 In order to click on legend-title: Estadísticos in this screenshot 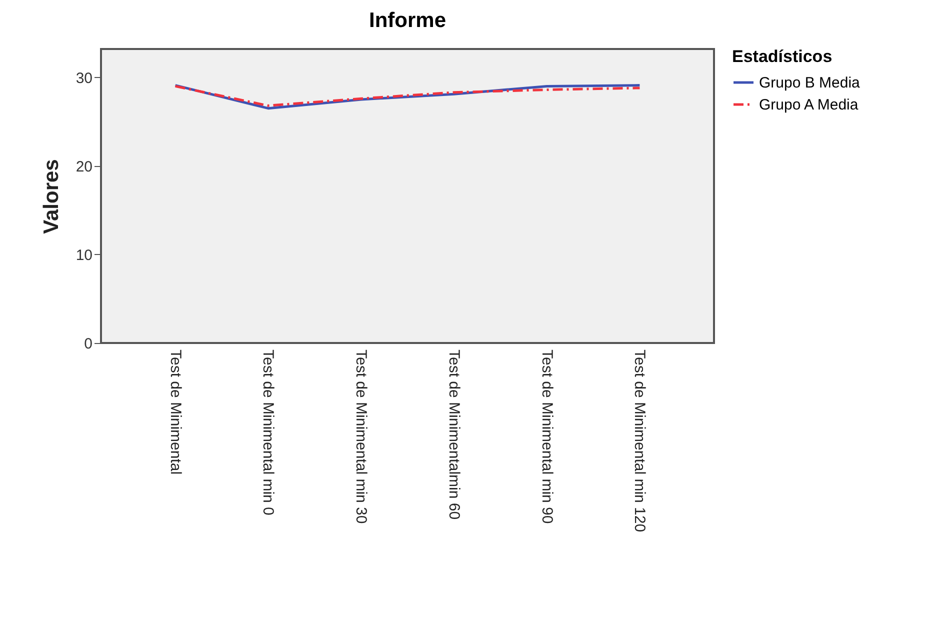, I will do `click(782, 56)`.